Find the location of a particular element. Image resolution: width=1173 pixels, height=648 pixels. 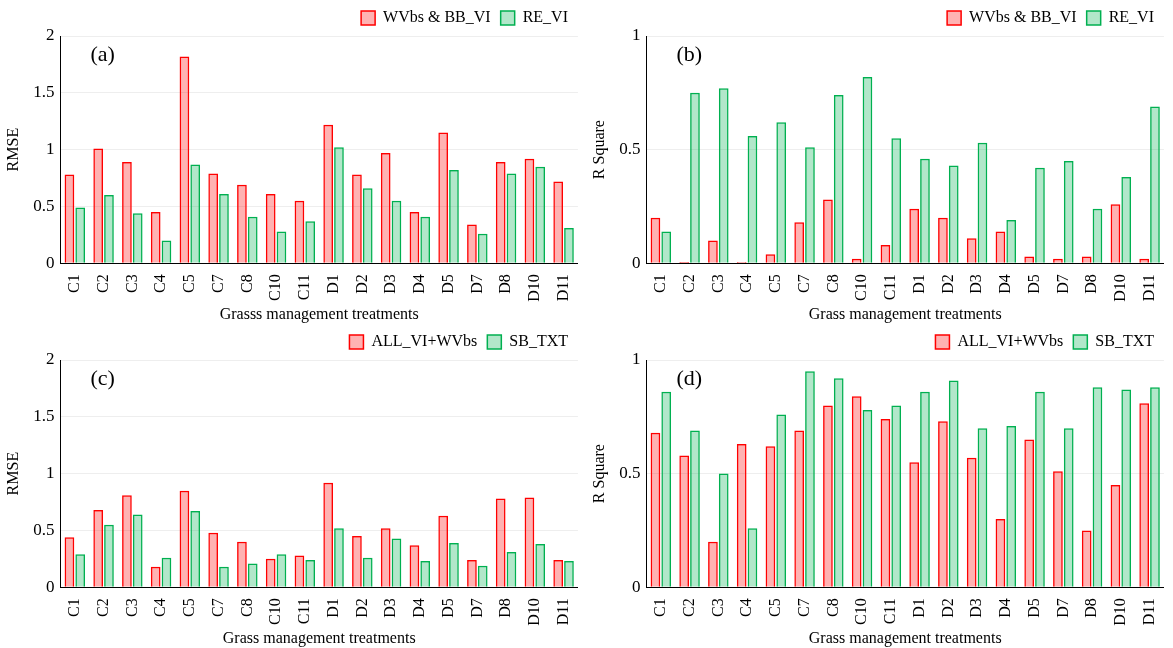

x-tick-label: C3 is located at coordinates (131, 283).